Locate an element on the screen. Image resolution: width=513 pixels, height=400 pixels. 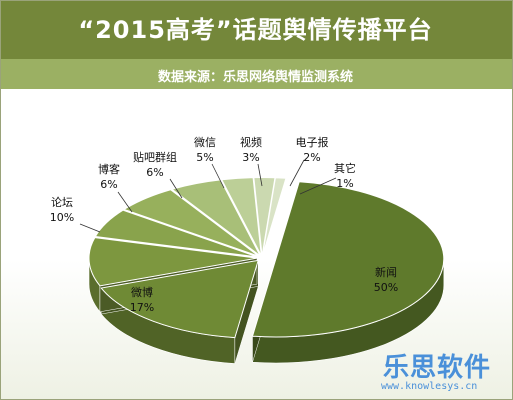
title-band is located at coordinates (256, 30).